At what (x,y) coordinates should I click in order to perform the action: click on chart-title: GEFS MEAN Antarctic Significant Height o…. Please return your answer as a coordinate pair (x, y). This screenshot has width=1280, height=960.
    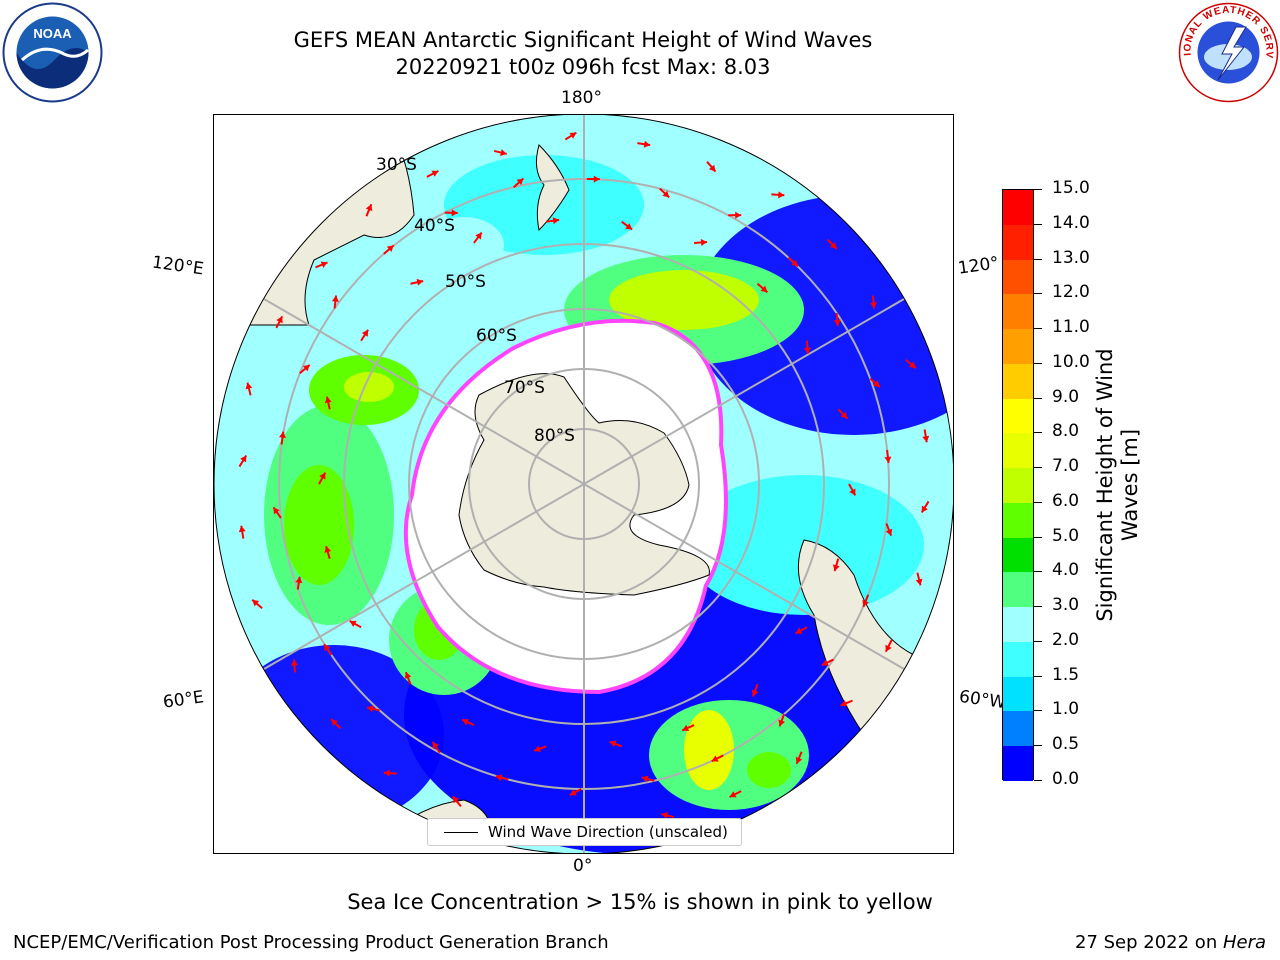
    Looking at the image, I should click on (583, 40).